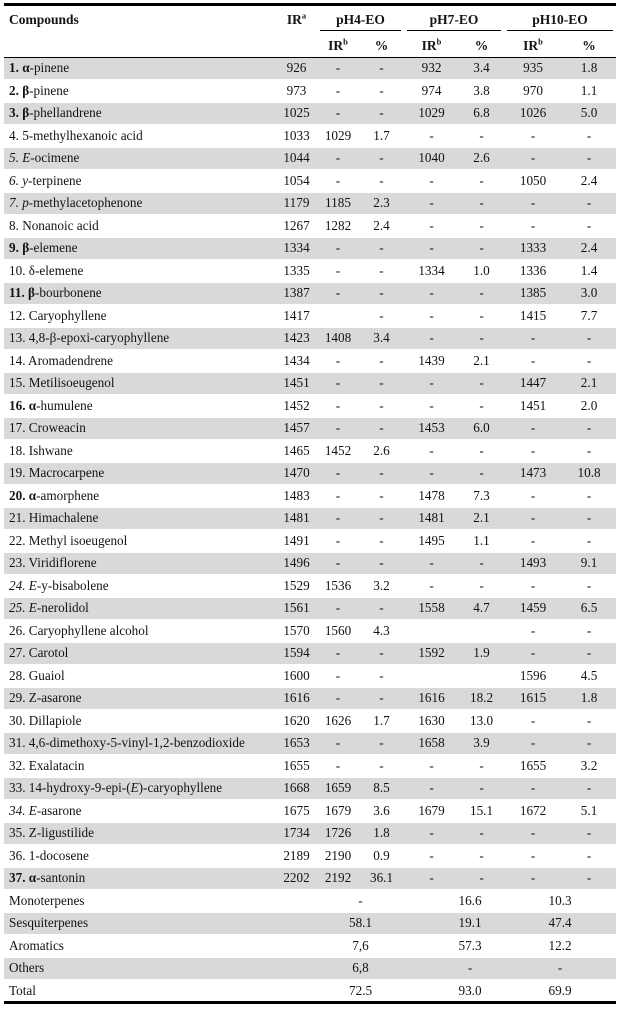 The image size is (620, 1016). Describe the element at coordinates (589, 316) in the screenshot. I see `ph10-pct-value: 7.7` at that location.